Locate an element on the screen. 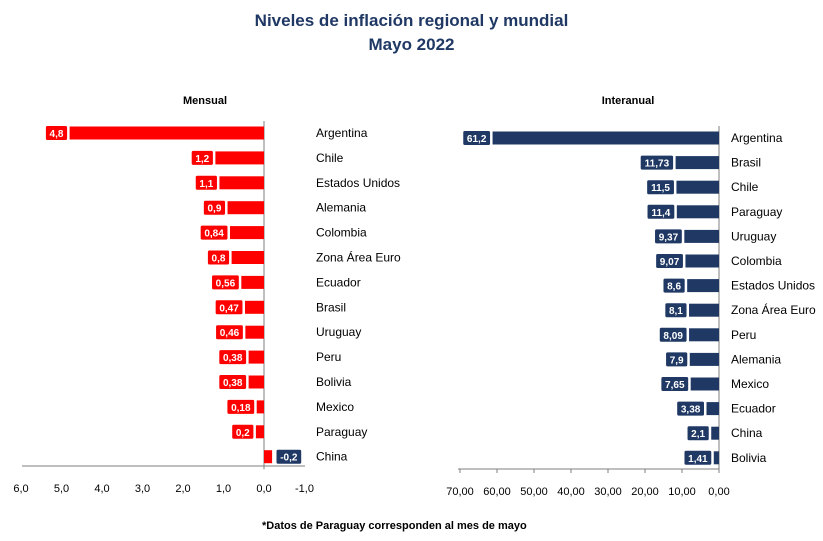 This screenshot has height=541, width=823. mensual-category-label: Peru is located at coordinates (328, 357).